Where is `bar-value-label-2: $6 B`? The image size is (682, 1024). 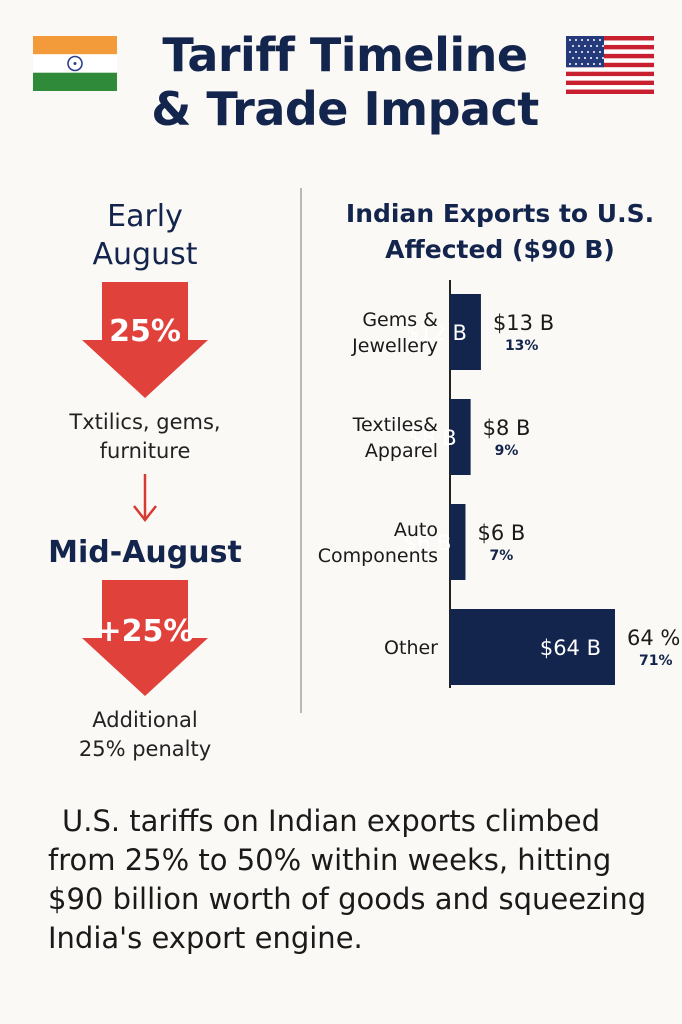 bar-value-label-2: $6 B is located at coordinates (428, 543).